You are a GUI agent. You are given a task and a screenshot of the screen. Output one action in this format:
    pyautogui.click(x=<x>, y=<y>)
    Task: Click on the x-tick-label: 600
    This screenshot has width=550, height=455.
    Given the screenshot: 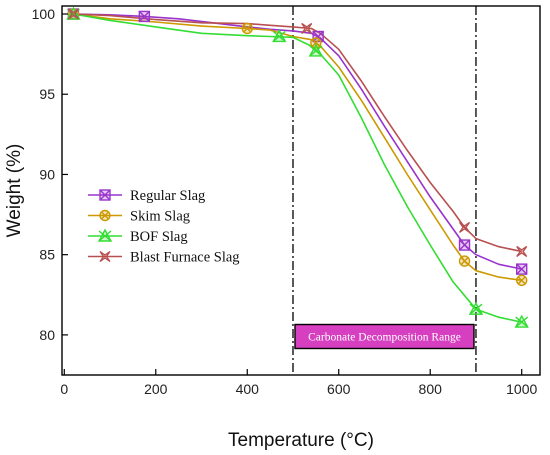 What is the action you would take?
    pyautogui.click(x=339, y=389)
    